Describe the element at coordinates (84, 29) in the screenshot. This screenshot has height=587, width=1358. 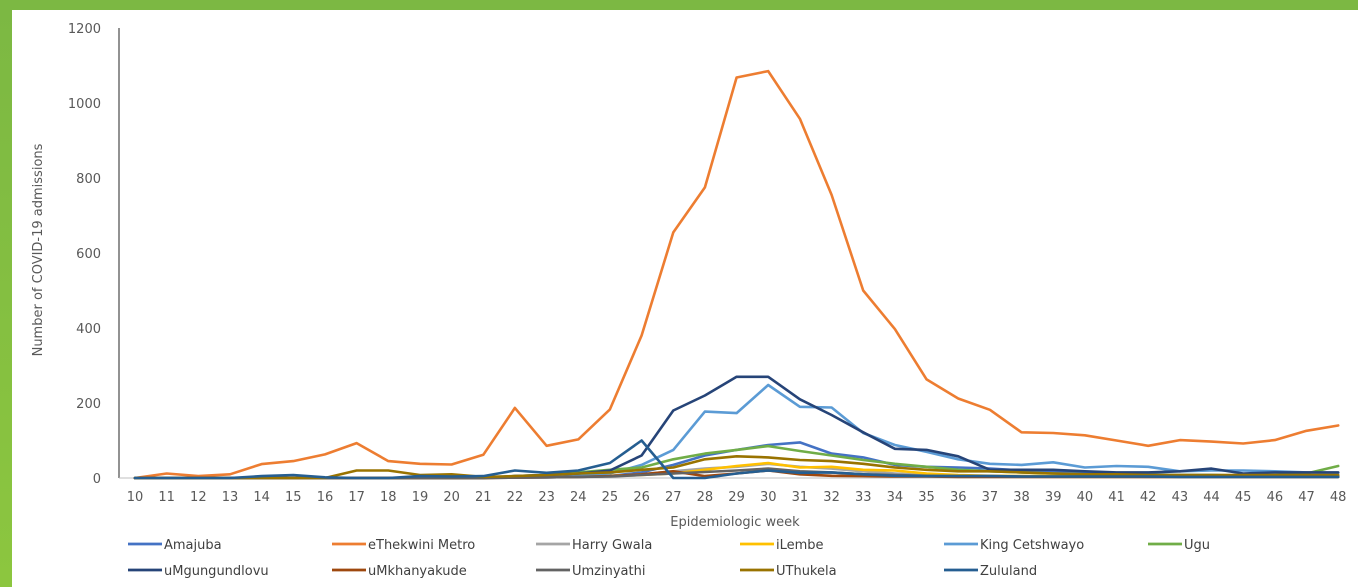
I see `y-tick-label: 1200` at that location.